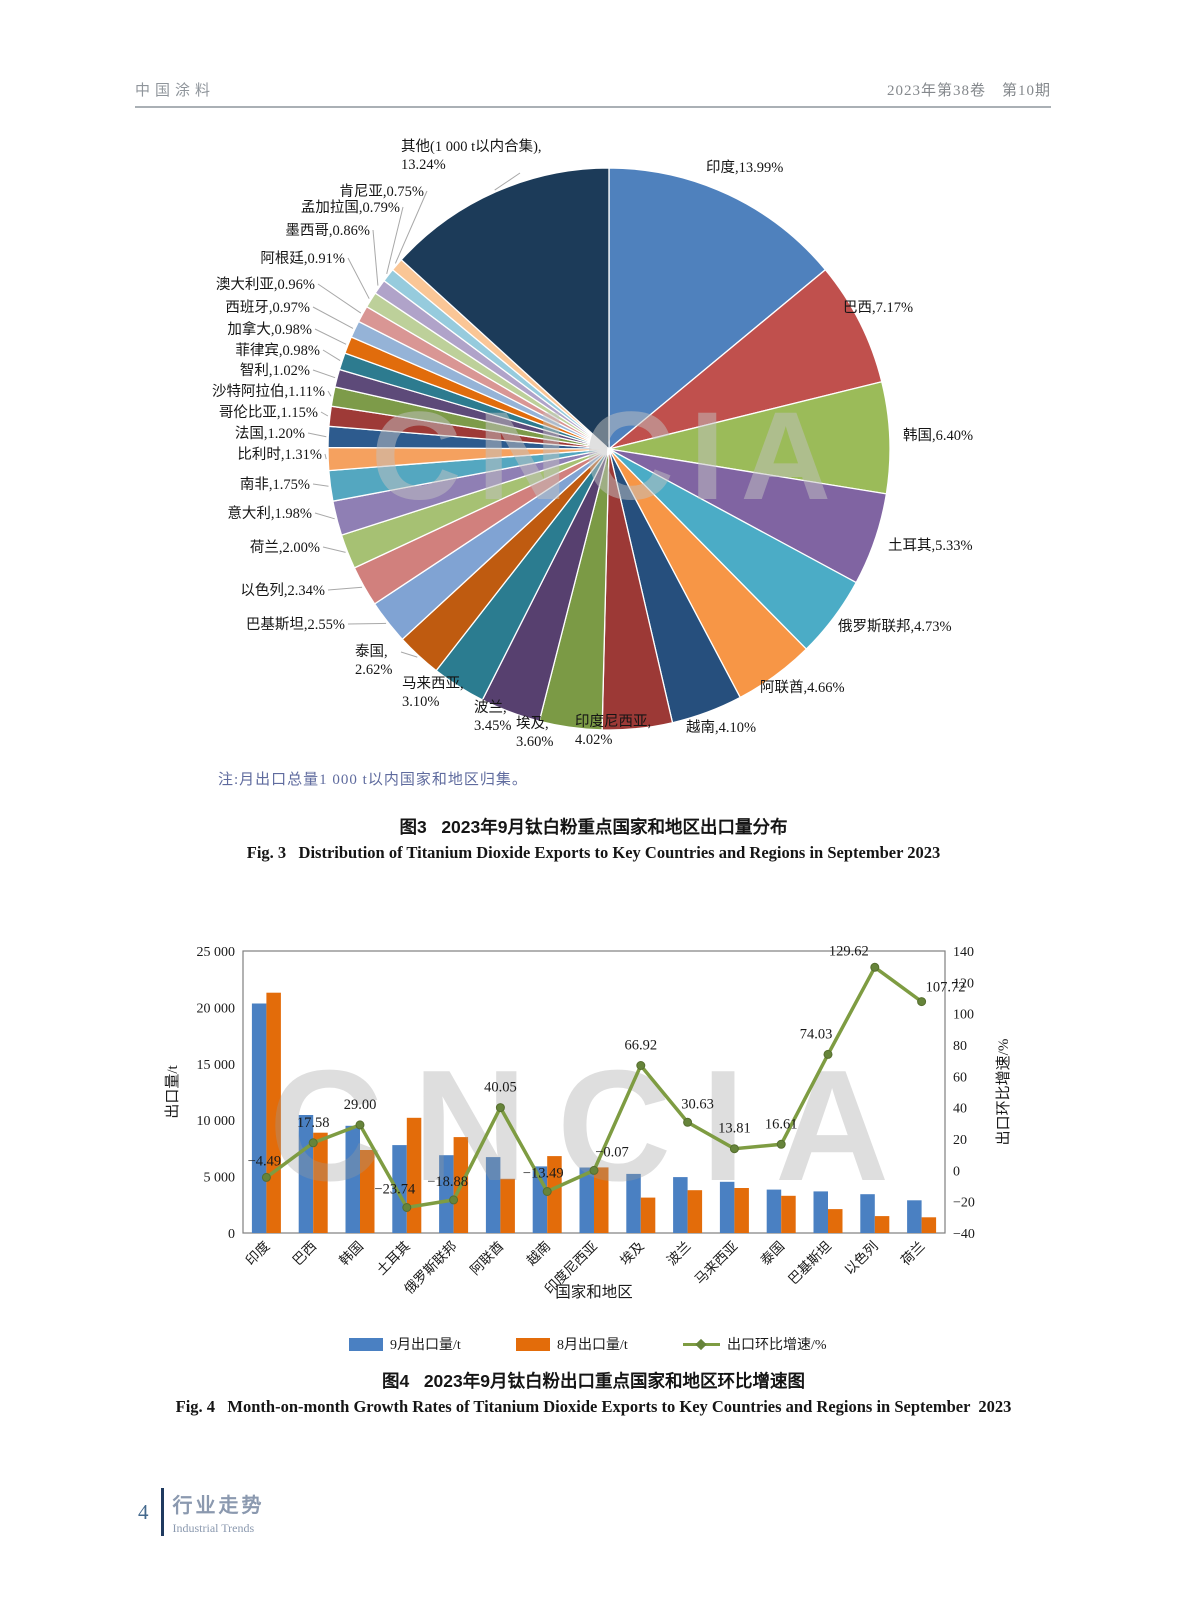 Image resolution: width=1187 pixels, height=1600 pixels. I want to click on legend-swatch-august, so click(533, 1344).